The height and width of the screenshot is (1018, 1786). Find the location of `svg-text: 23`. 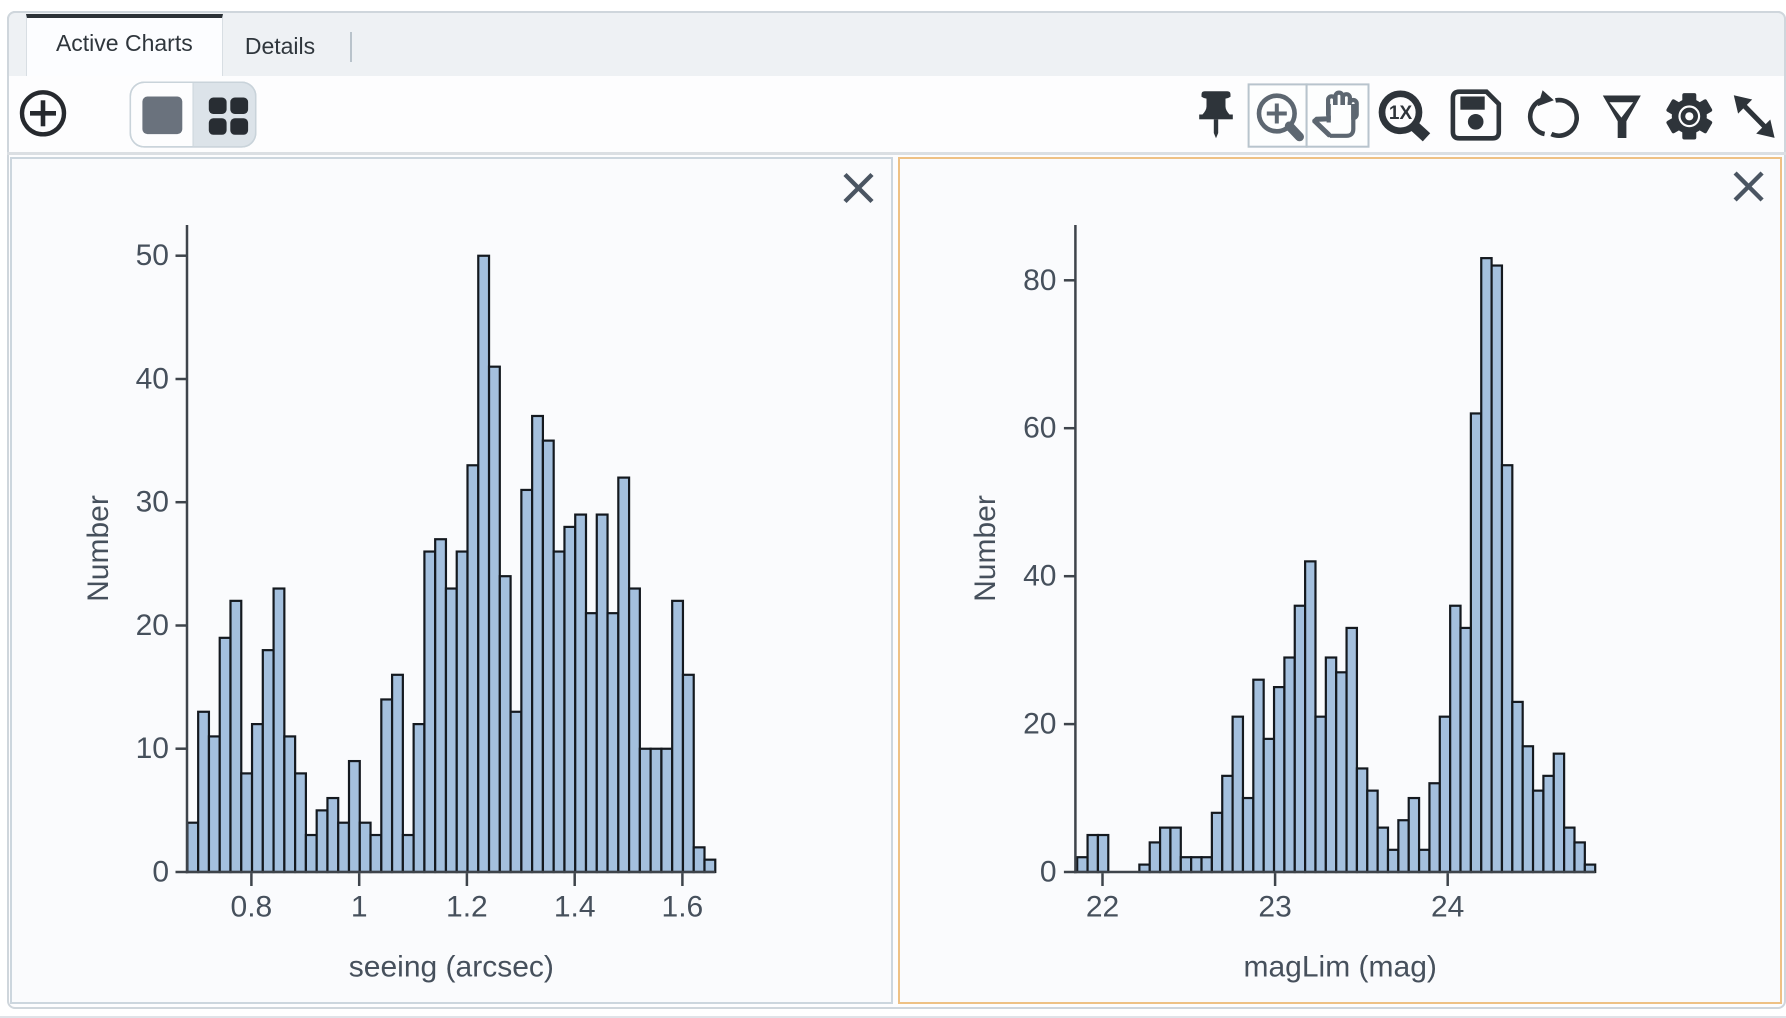

svg-text: 23 is located at coordinates (1274, 907).